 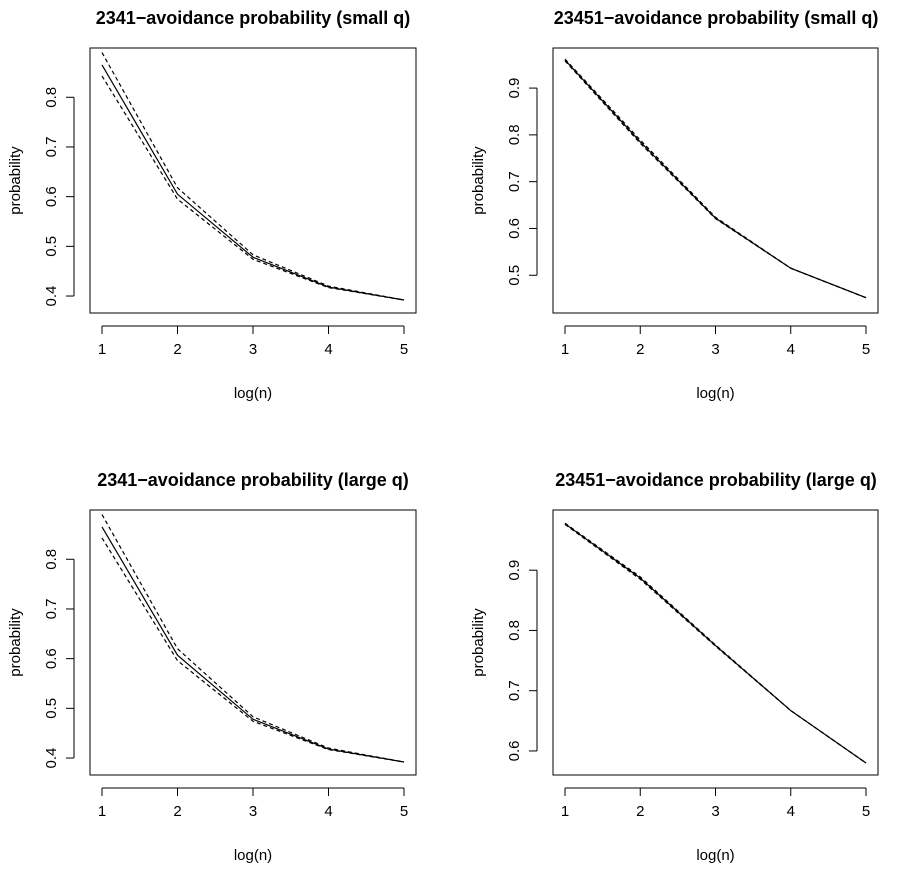 What do you see at coordinates (253, 18) in the screenshot?
I see `chart-title: 2341−avoidance probability (small q)` at bounding box center [253, 18].